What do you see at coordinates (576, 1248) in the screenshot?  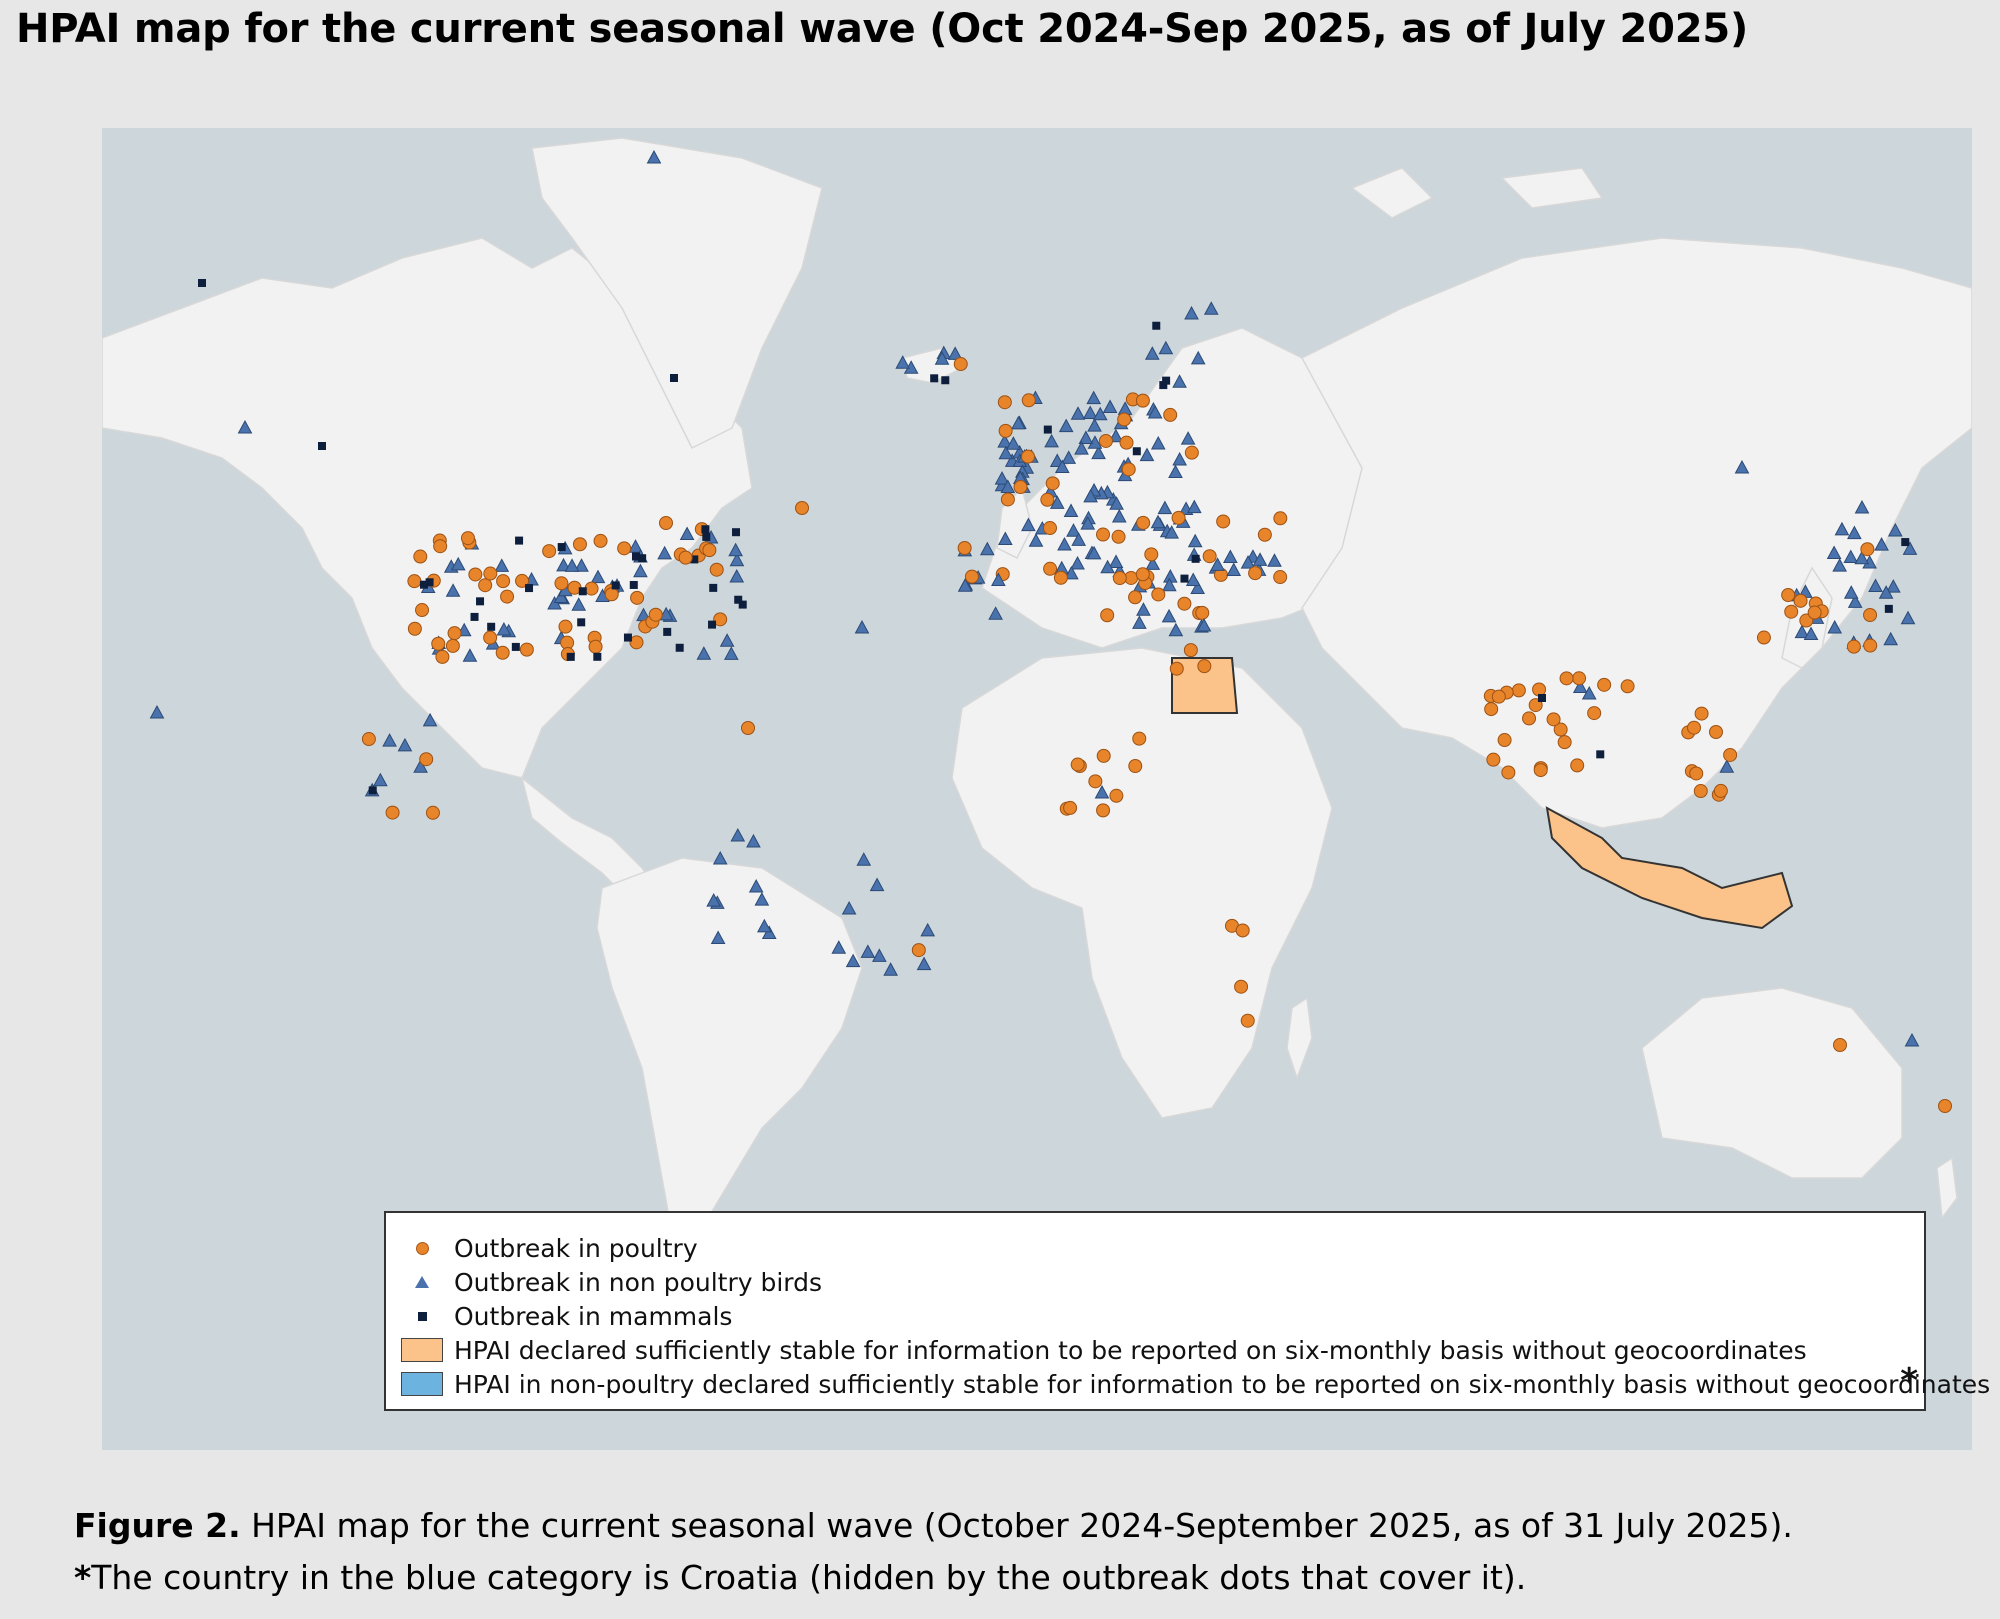 I see `legend-label: Outbreak in poultry` at bounding box center [576, 1248].